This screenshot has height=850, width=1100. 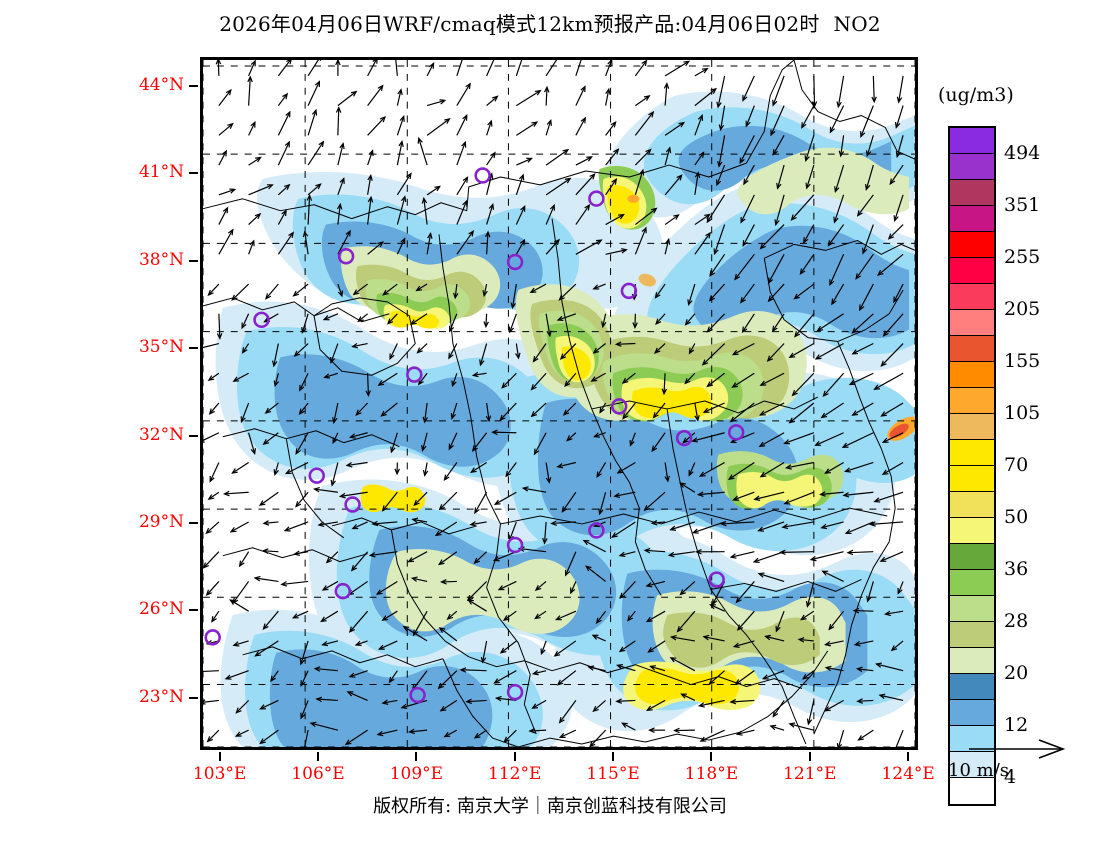 I want to click on lon-tick-label-106: 106°E, so click(x=318, y=774).